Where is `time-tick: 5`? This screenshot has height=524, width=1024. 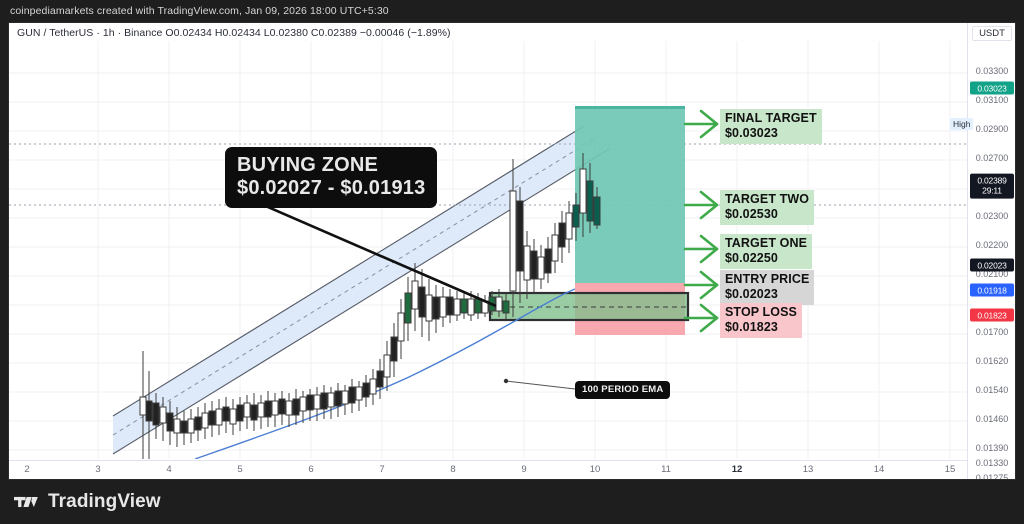
time-tick: 5 is located at coordinates (240, 469).